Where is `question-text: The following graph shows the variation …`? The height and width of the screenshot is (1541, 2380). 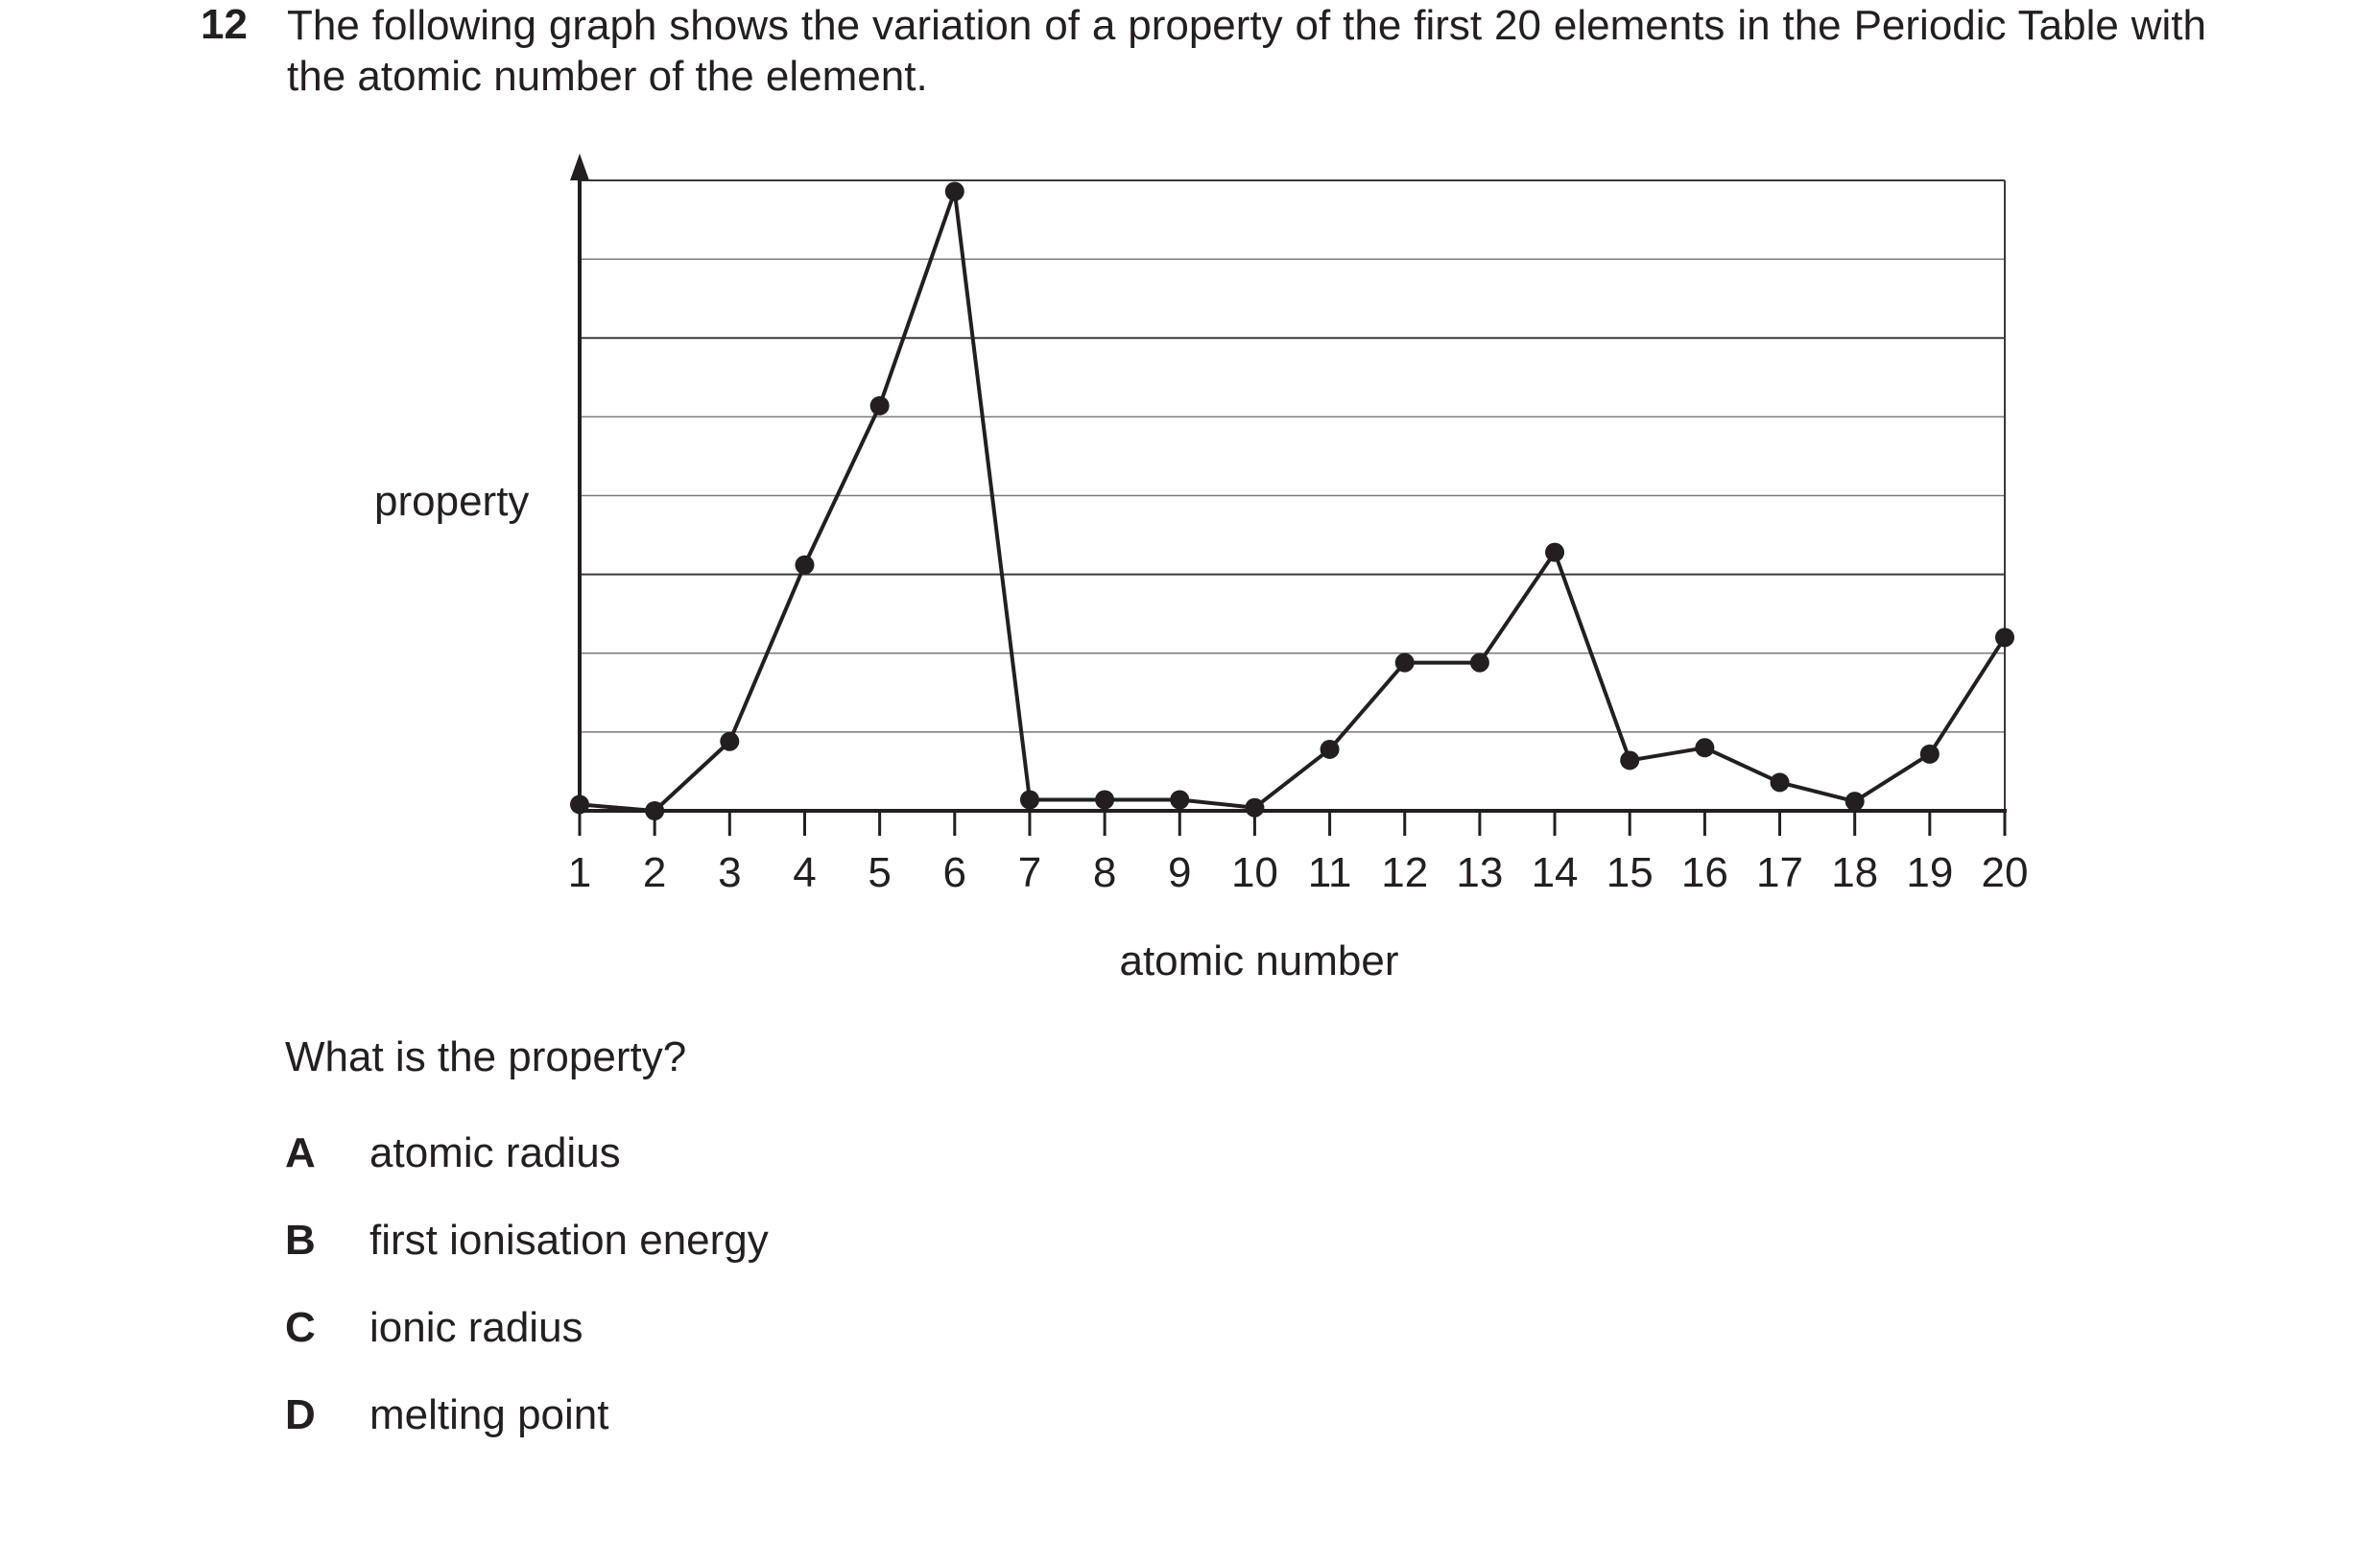 question-text: The following graph shows the variation … is located at coordinates (1247, 51).